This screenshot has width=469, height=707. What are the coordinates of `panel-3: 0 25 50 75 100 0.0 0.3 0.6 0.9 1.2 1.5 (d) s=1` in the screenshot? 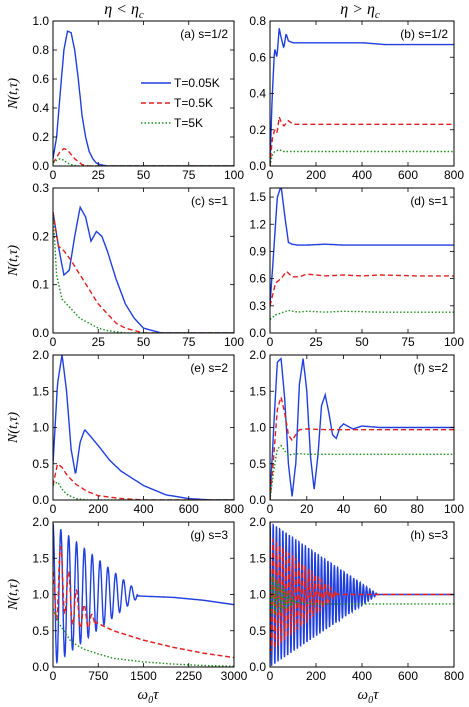 It's located at (356, 268).